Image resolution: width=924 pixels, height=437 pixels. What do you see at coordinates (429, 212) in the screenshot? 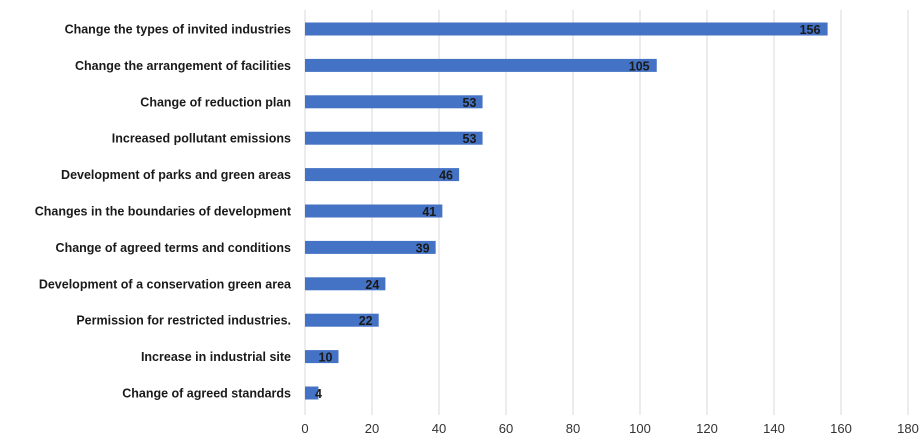
I see `data-label: 41` at bounding box center [429, 212].